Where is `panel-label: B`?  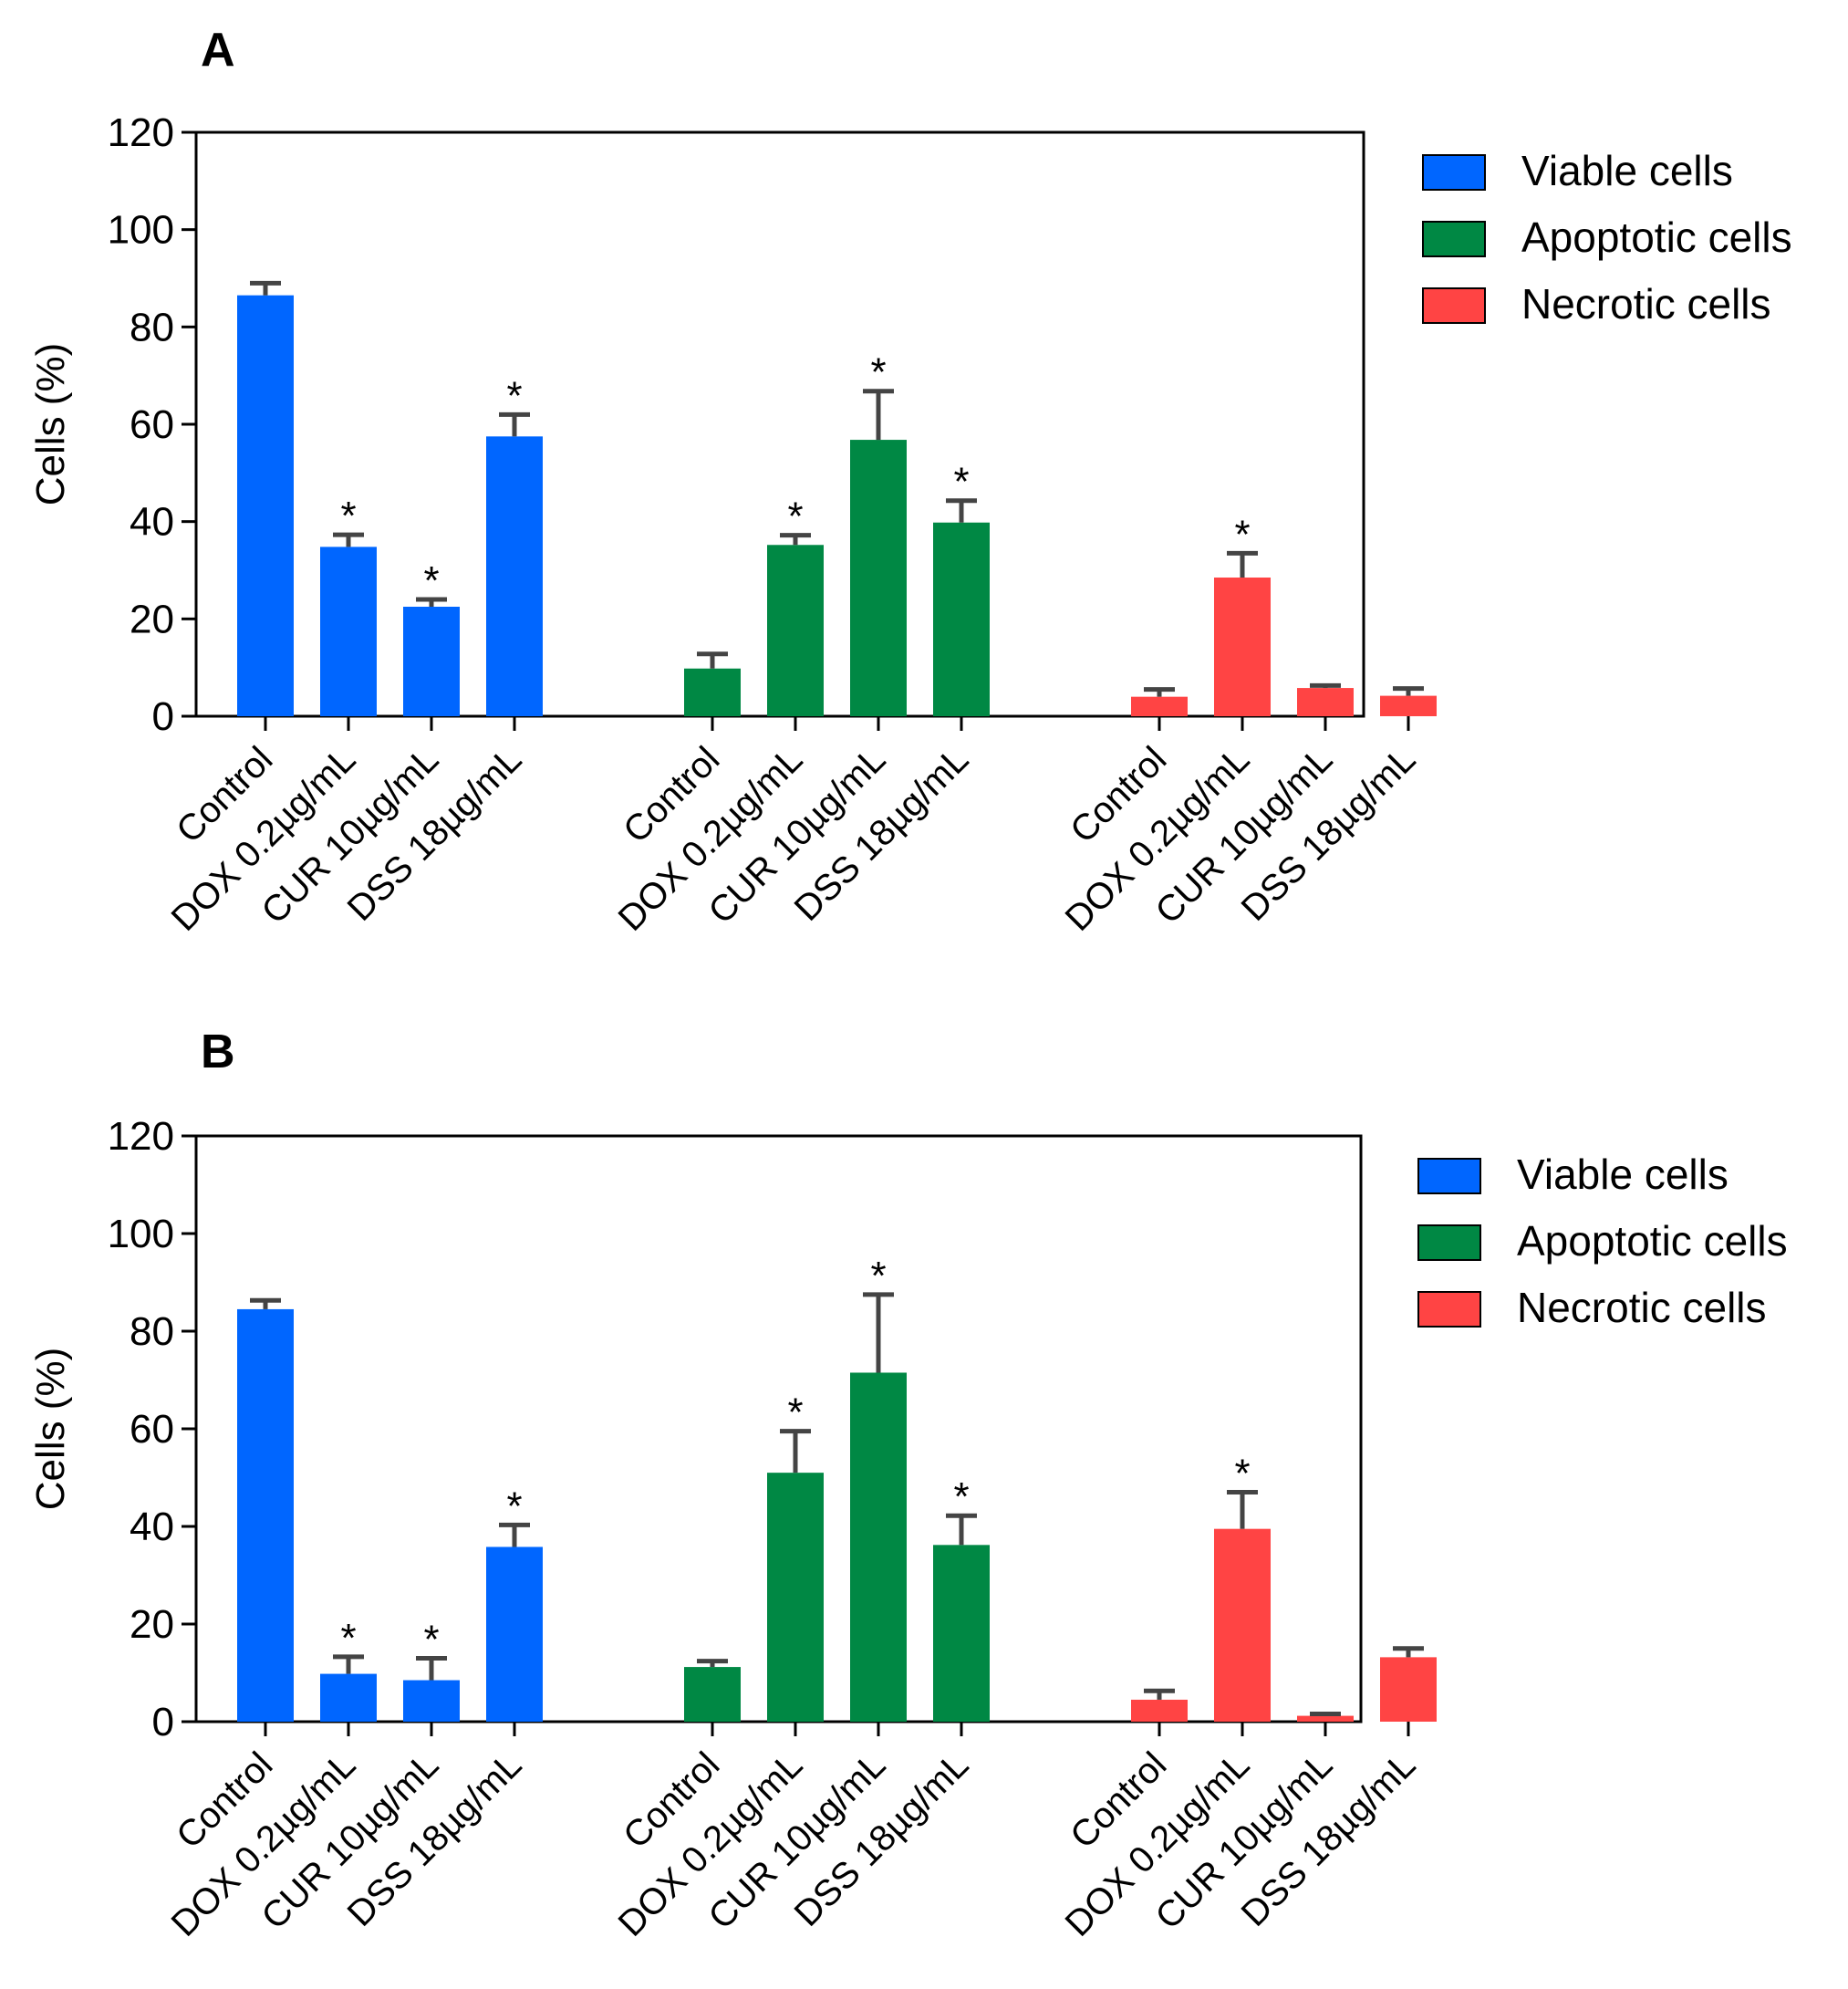 panel-label: B is located at coordinates (218, 1052).